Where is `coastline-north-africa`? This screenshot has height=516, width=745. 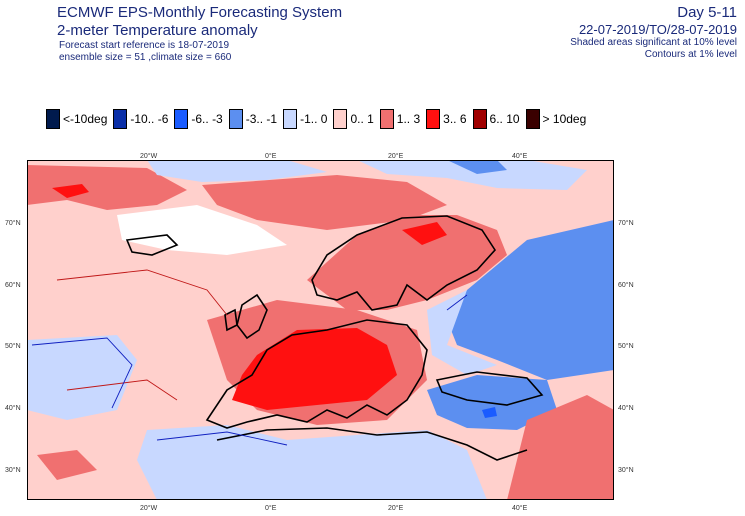
coastline-north-africa is located at coordinates (372, 444).